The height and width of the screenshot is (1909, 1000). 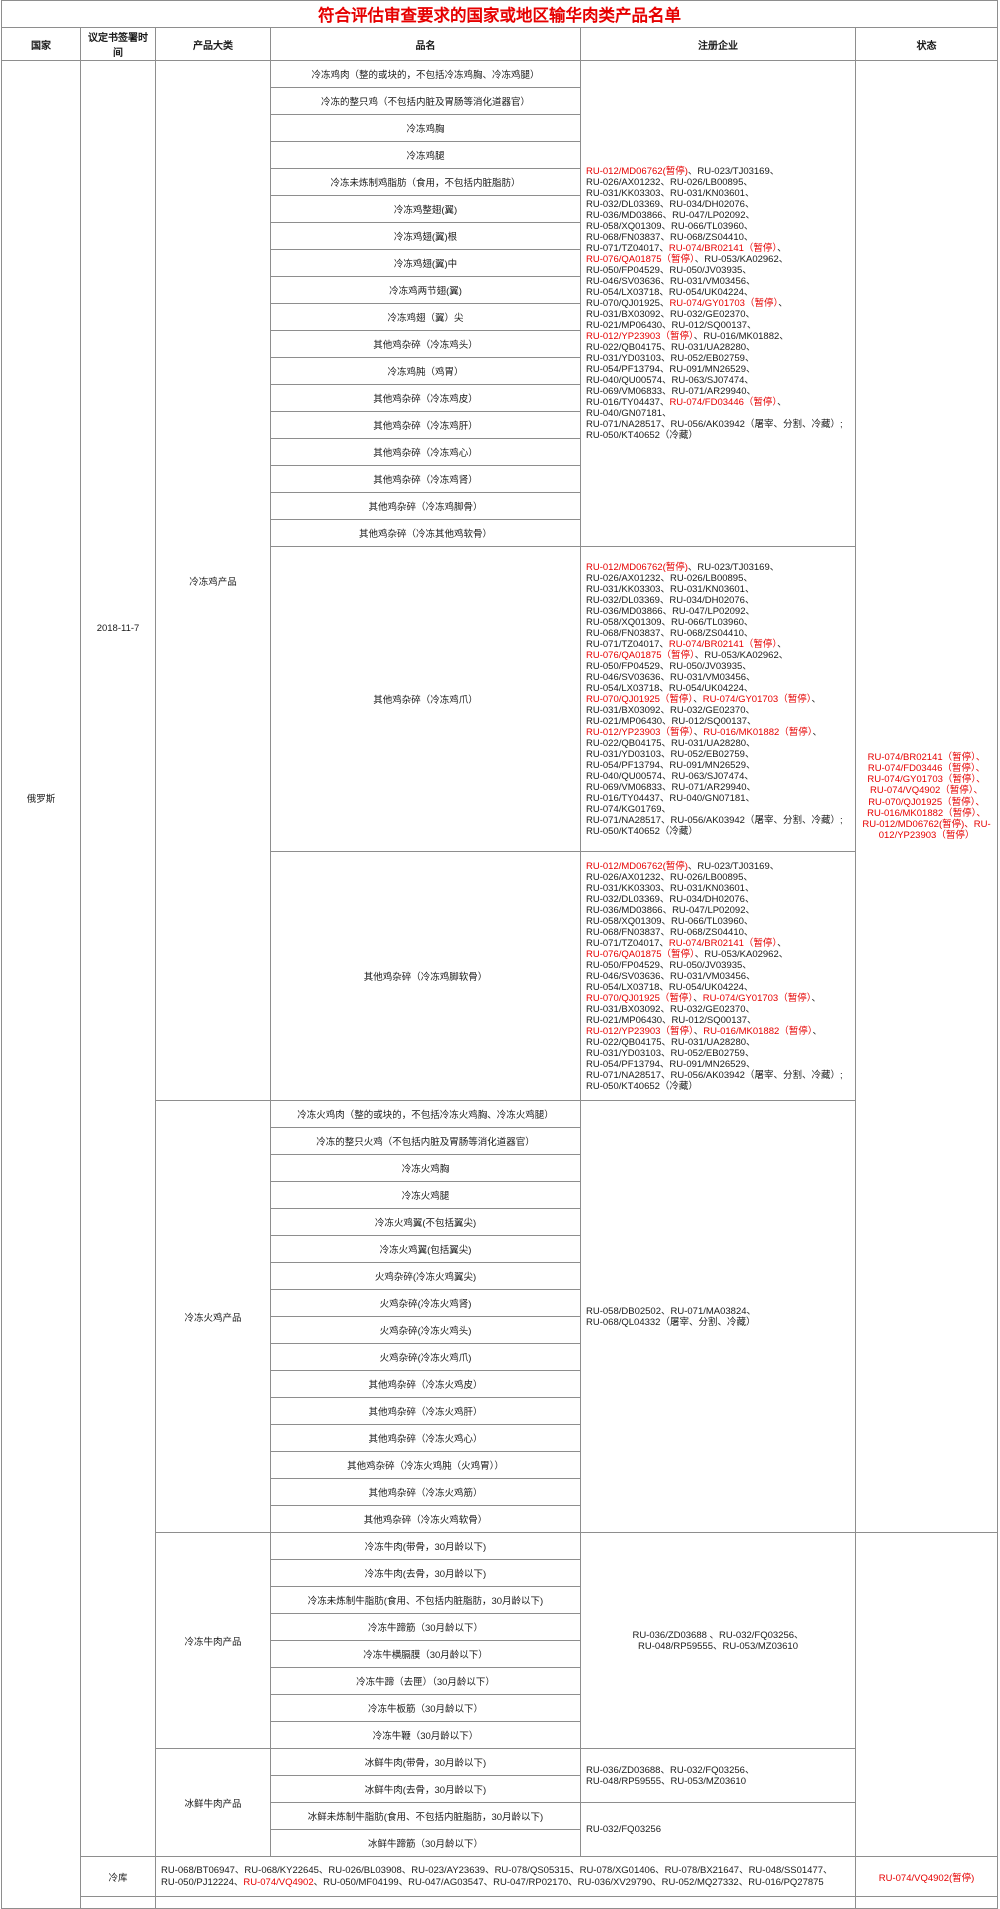 I want to click on col-header-country: 国家, so click(x=41, y=44).